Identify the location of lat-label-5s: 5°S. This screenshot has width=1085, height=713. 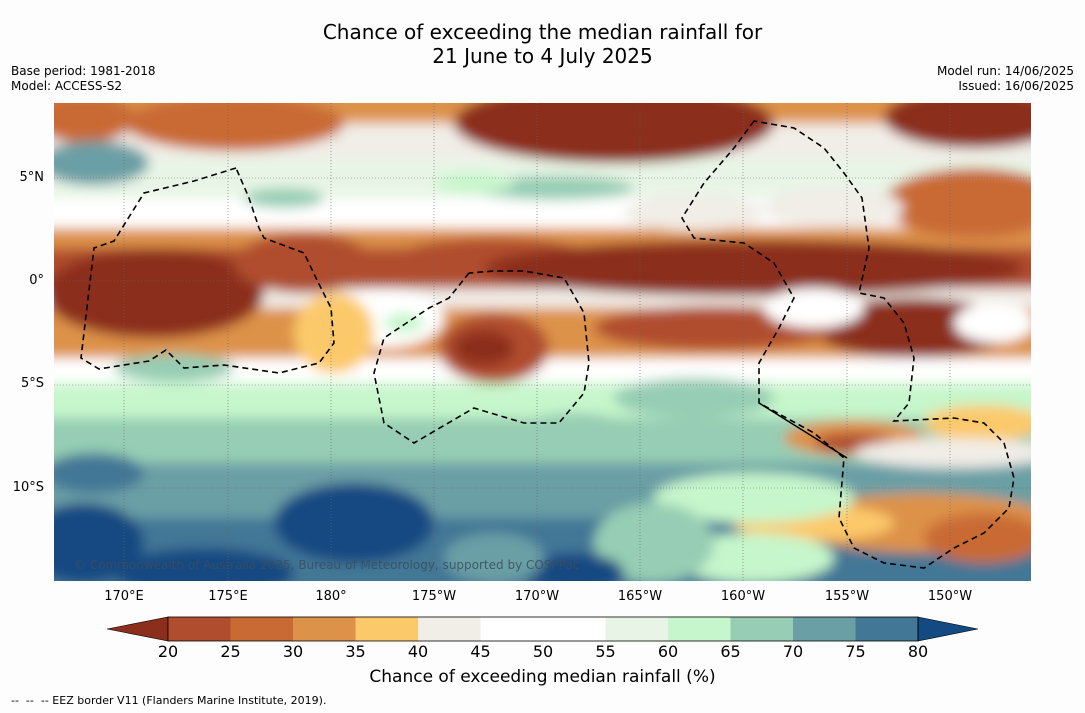
(32, 383).